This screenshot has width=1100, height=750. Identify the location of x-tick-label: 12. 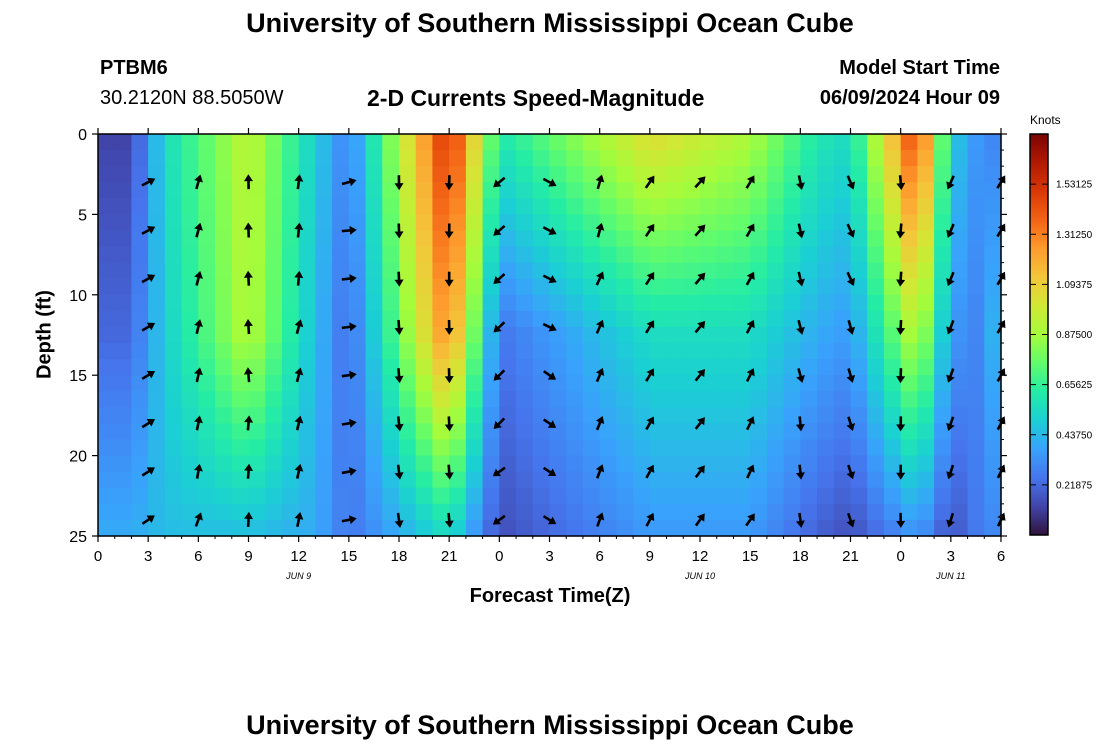
(700, 556).